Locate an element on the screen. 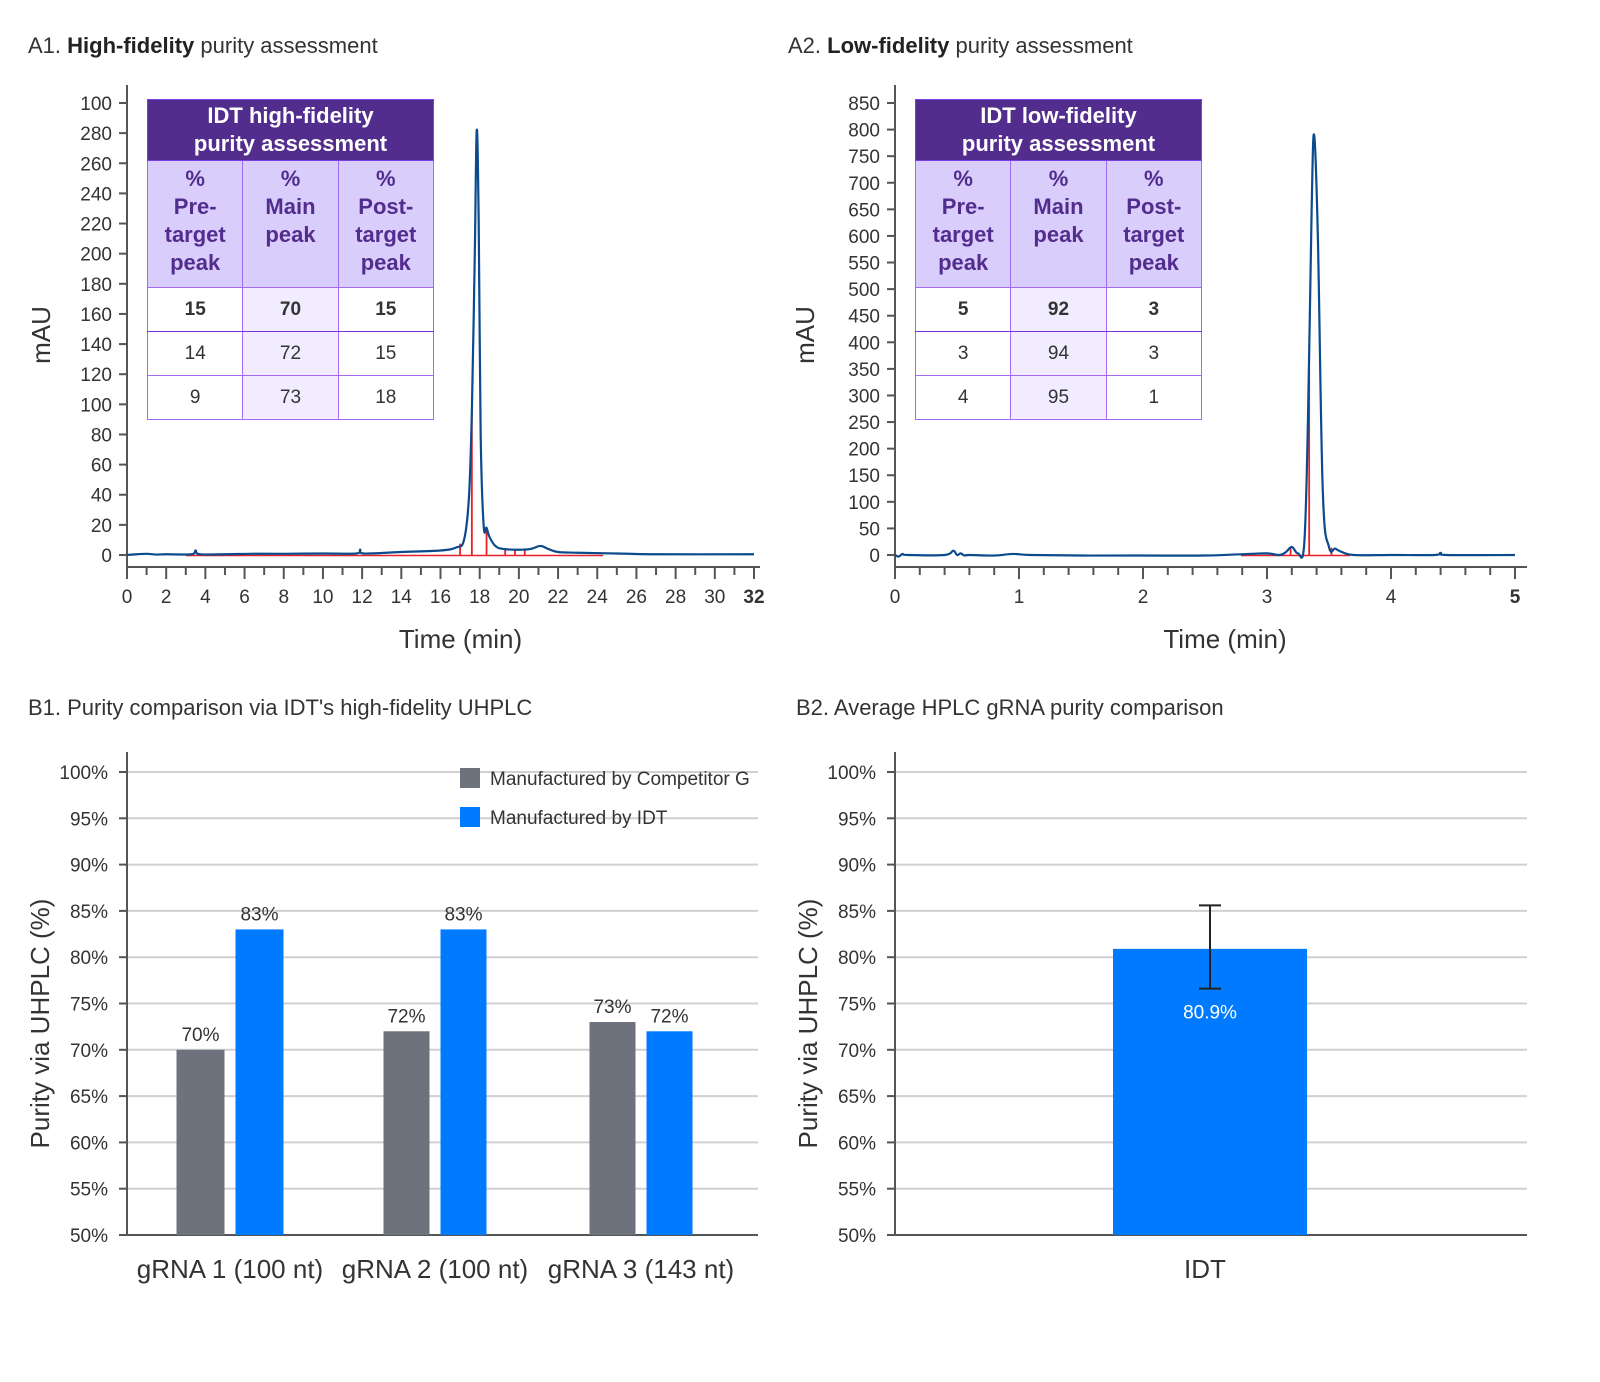 This screenshot has height=1382, width=1600. y-tick-label: 65% is located at coordinates (89, 1097).